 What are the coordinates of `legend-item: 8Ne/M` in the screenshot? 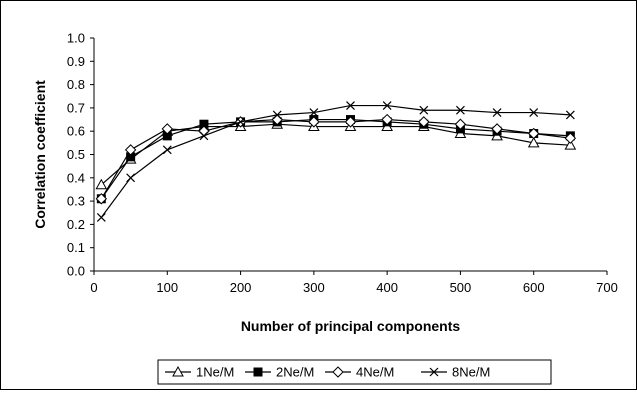 It's located at (455, 372).